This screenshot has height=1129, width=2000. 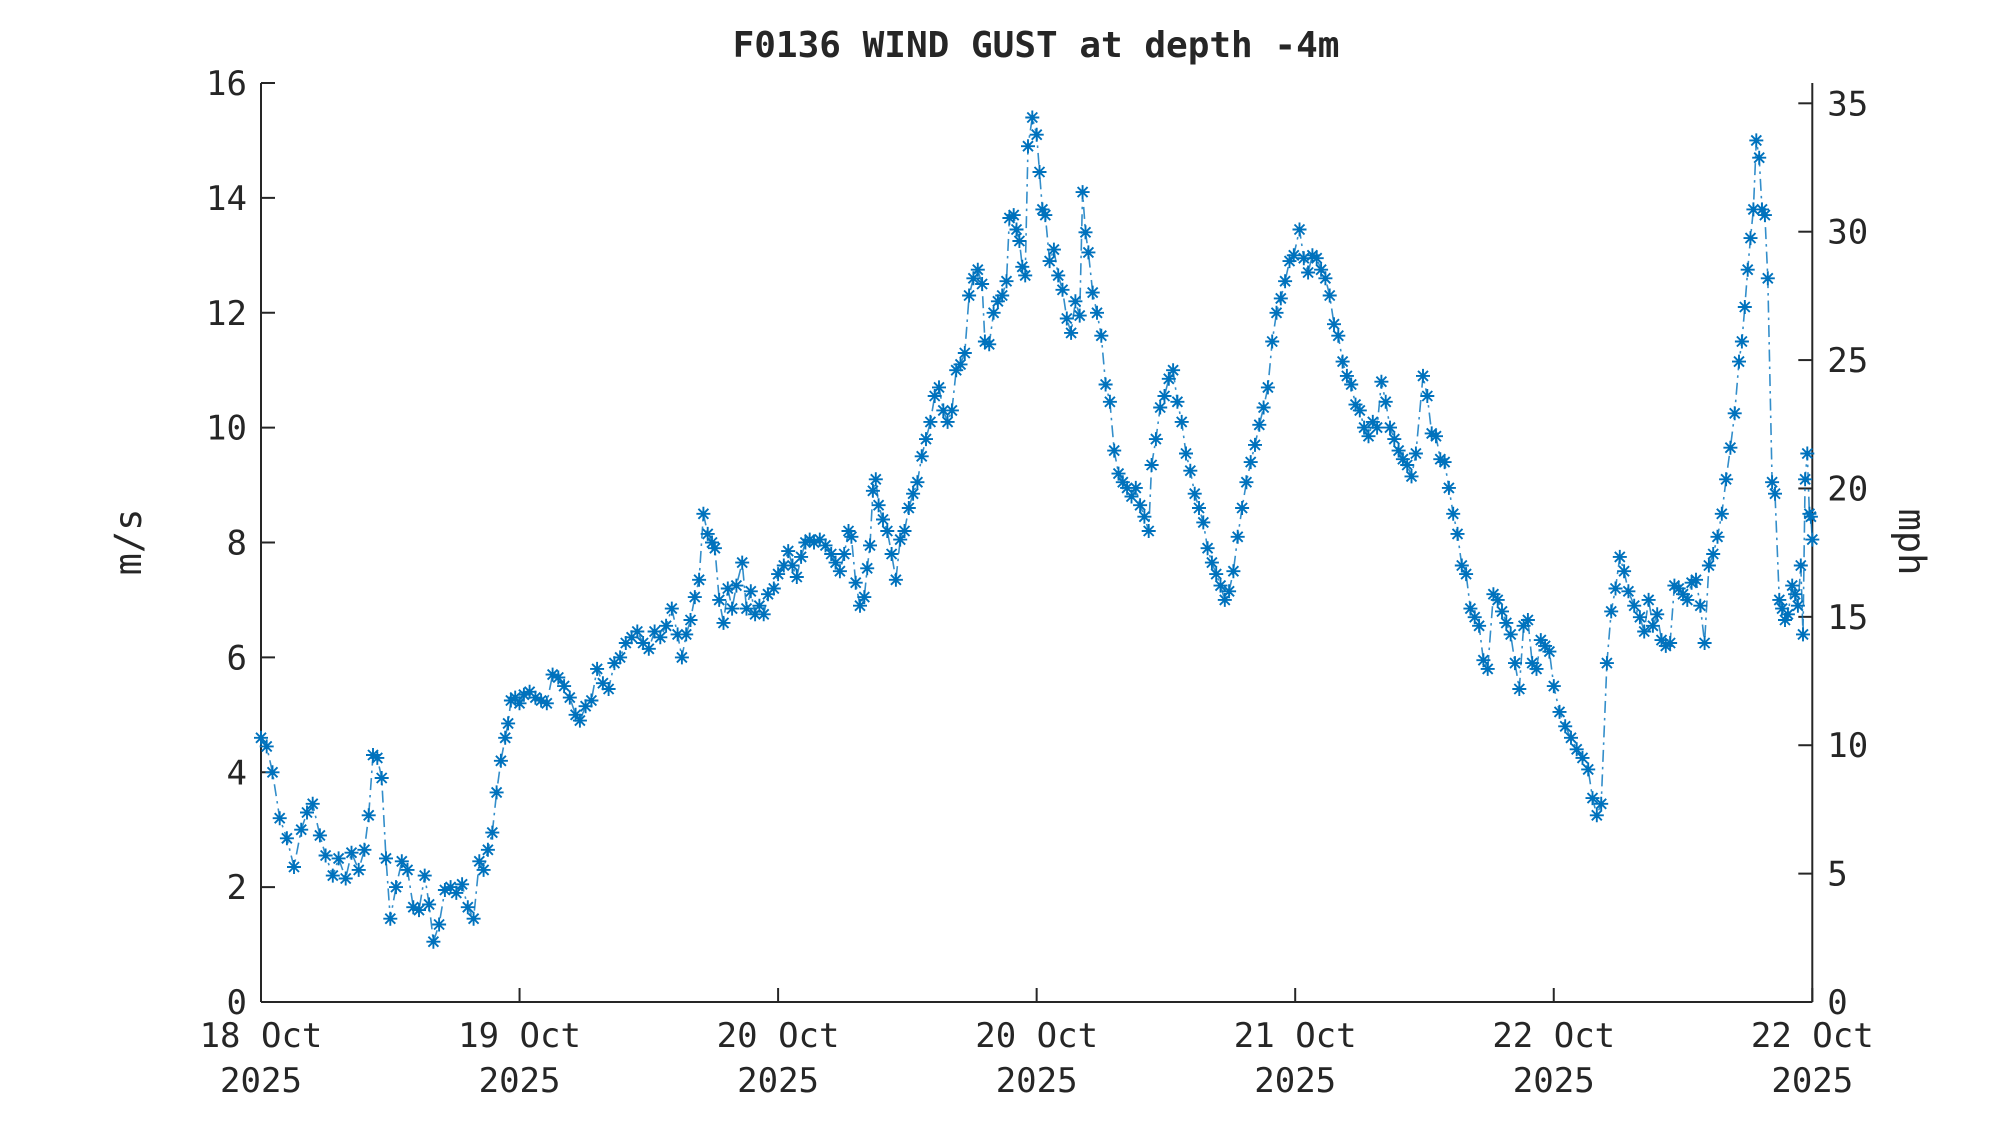 I want to click on y-axis-right-tick-label: 20, so click(x=1847, y=489).